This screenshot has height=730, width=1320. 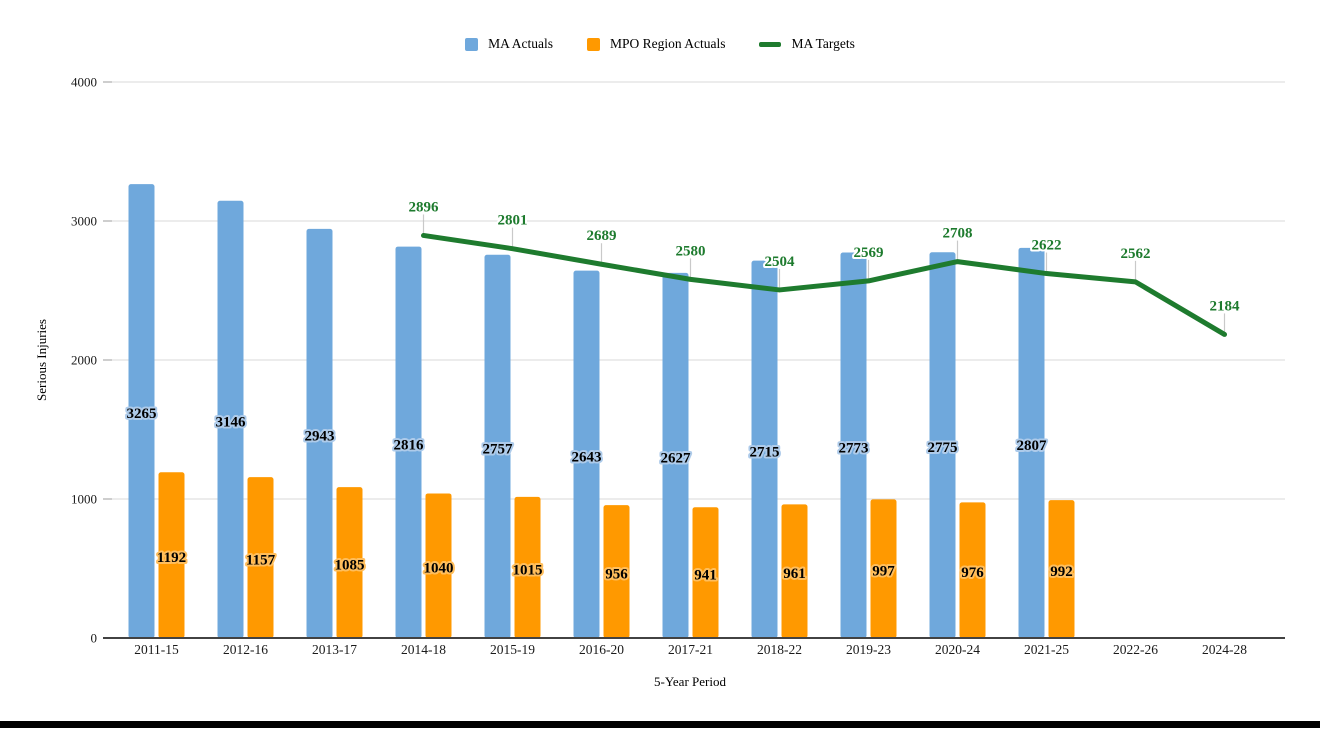 What do you see at coordinates (780, 262) in the screenshot?
I see `line-value-label: 2504` at bounding box center [780, 262].